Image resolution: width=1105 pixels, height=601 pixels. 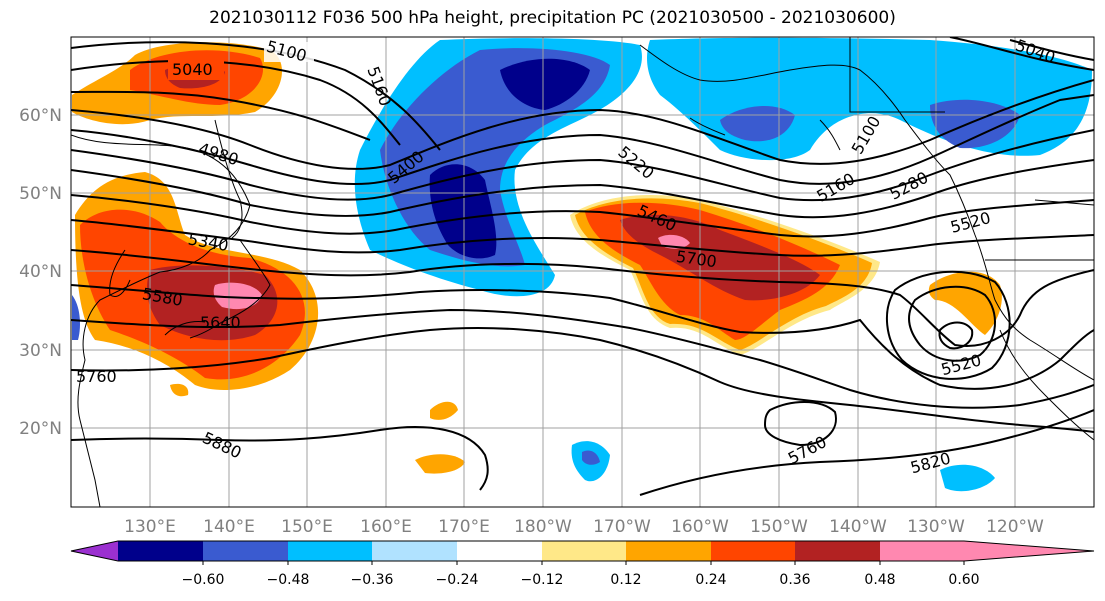 I want to click on colorbar-tick-label: 0.60, so click(x=963, y=580).